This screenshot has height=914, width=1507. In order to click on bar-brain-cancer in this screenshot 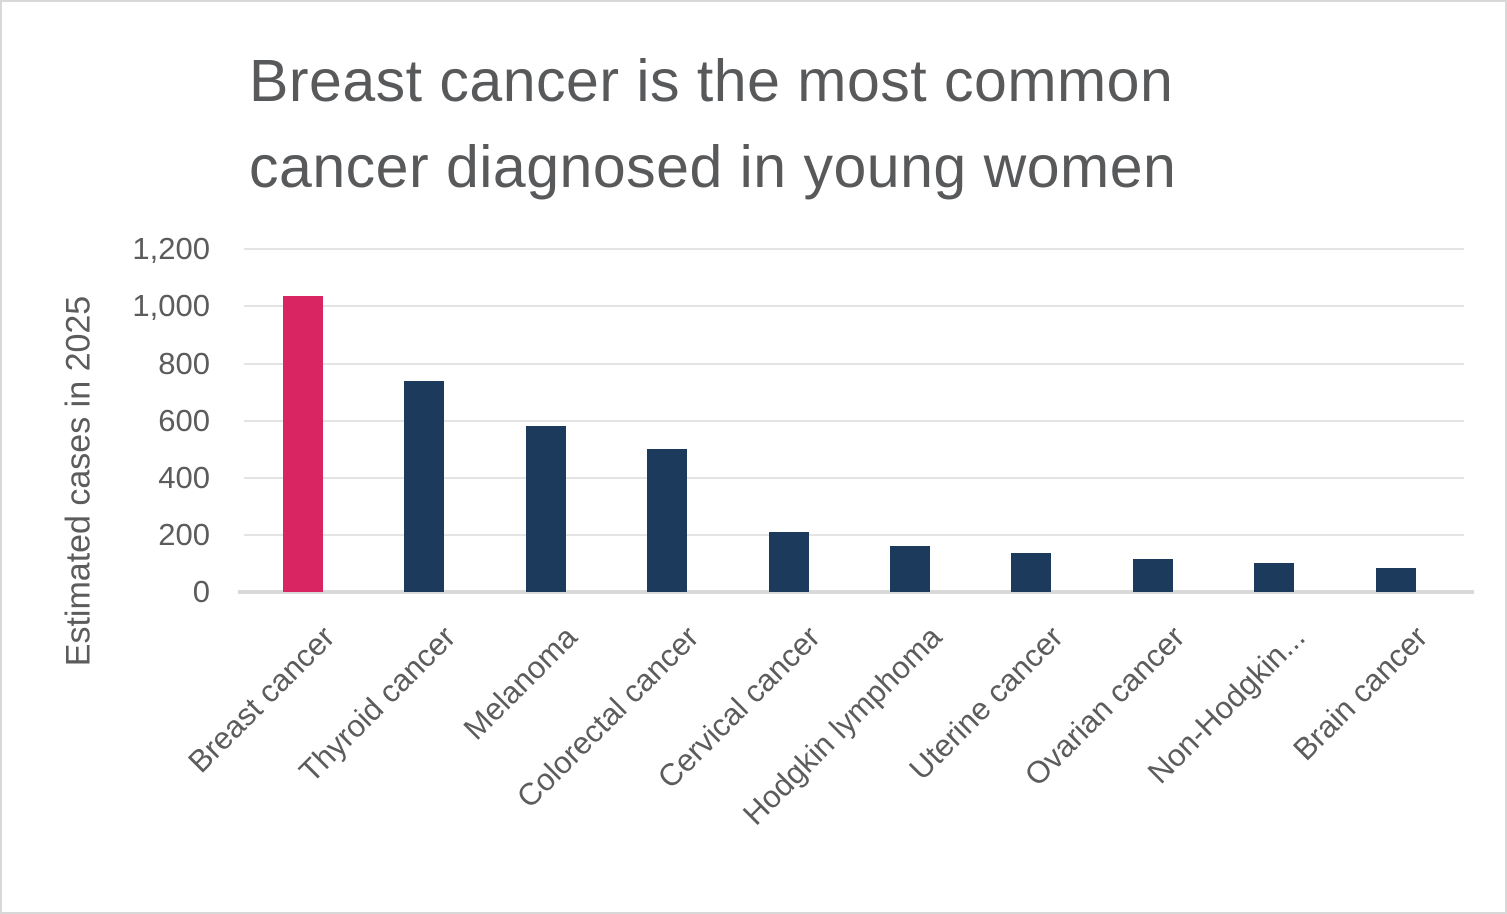, I will do `click(1395, 579)`.